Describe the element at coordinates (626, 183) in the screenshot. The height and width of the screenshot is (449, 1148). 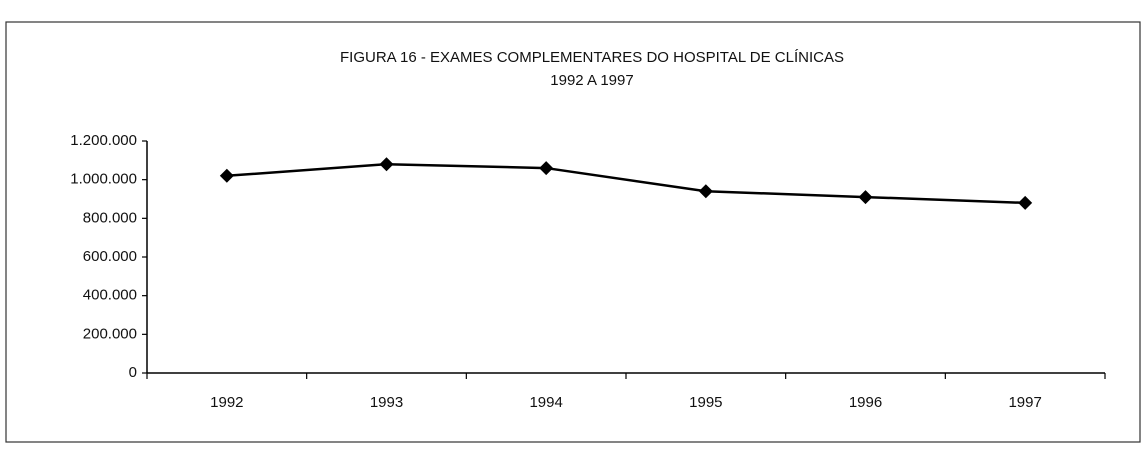
I see `series-line` at that location.